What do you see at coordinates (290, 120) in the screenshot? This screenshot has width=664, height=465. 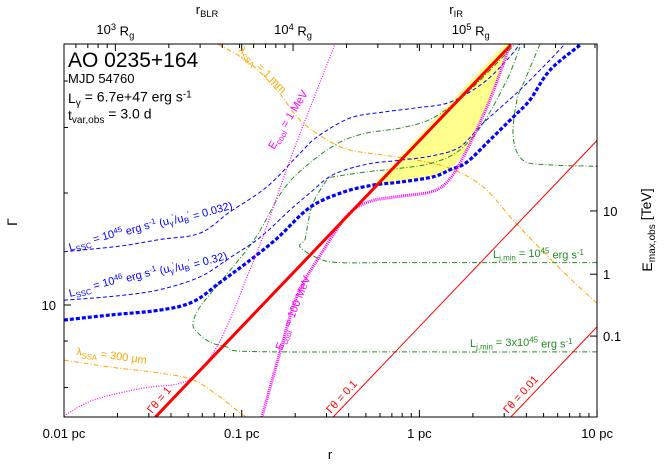 I see `label-ecool1: Ecool = 1 MeV` at bounding box center [290, 120].